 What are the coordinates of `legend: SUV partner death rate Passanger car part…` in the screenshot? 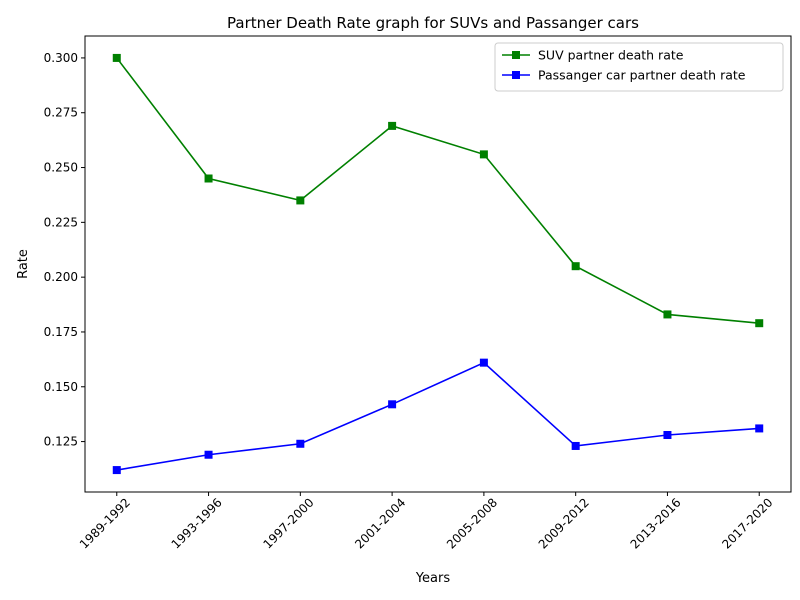 It's located at (639, 67).